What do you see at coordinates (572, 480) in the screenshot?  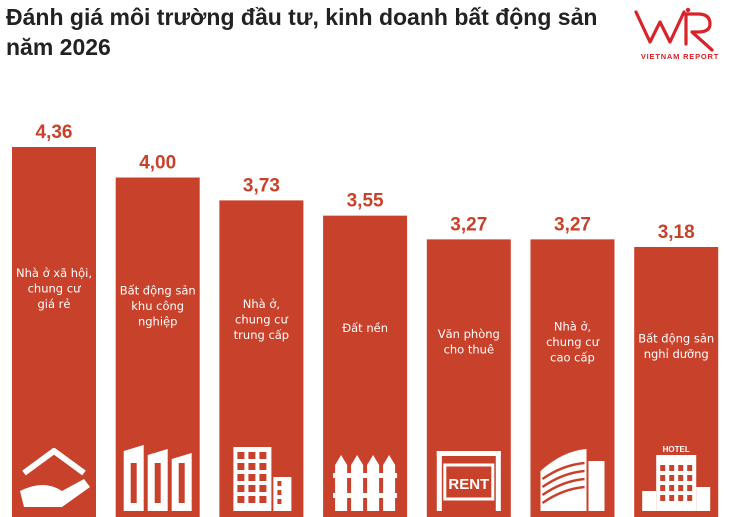 I see `curved-tower-icon` at bounding box center [572, 480].